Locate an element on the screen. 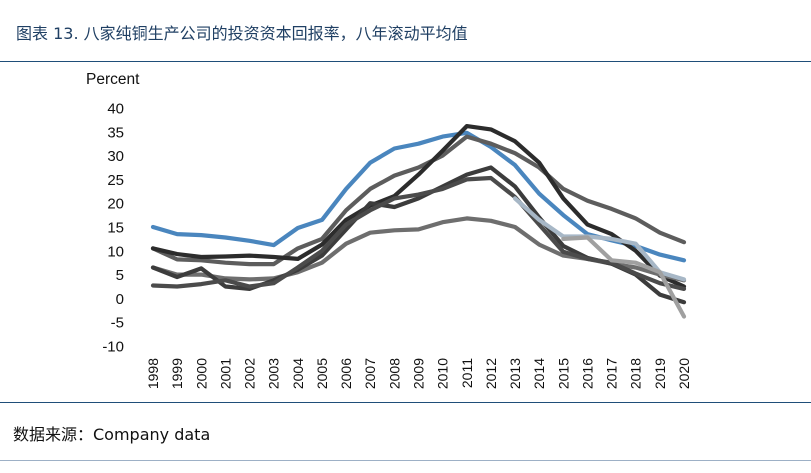  x-tick-label: 2020 is located at coordinates (684, 373).